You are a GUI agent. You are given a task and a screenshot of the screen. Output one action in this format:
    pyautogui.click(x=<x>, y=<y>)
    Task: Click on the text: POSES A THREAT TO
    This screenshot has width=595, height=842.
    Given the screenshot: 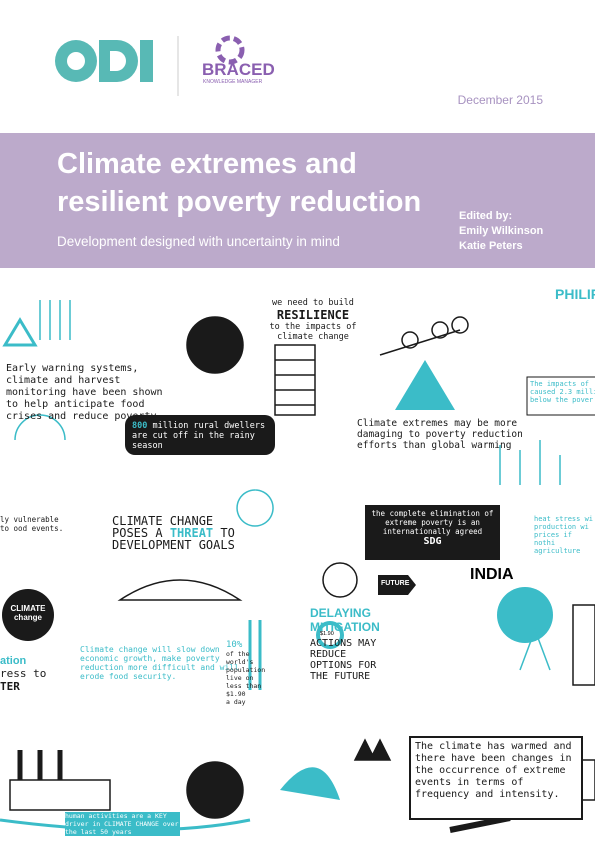 What is the action you would take?
    pyautogui.click(x=173, y=533)
    